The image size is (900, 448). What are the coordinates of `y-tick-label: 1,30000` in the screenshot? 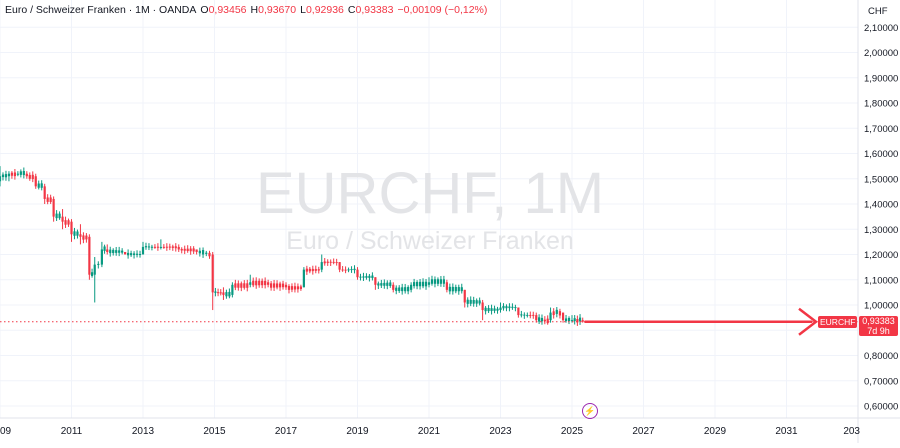 It's located at (881, 230).